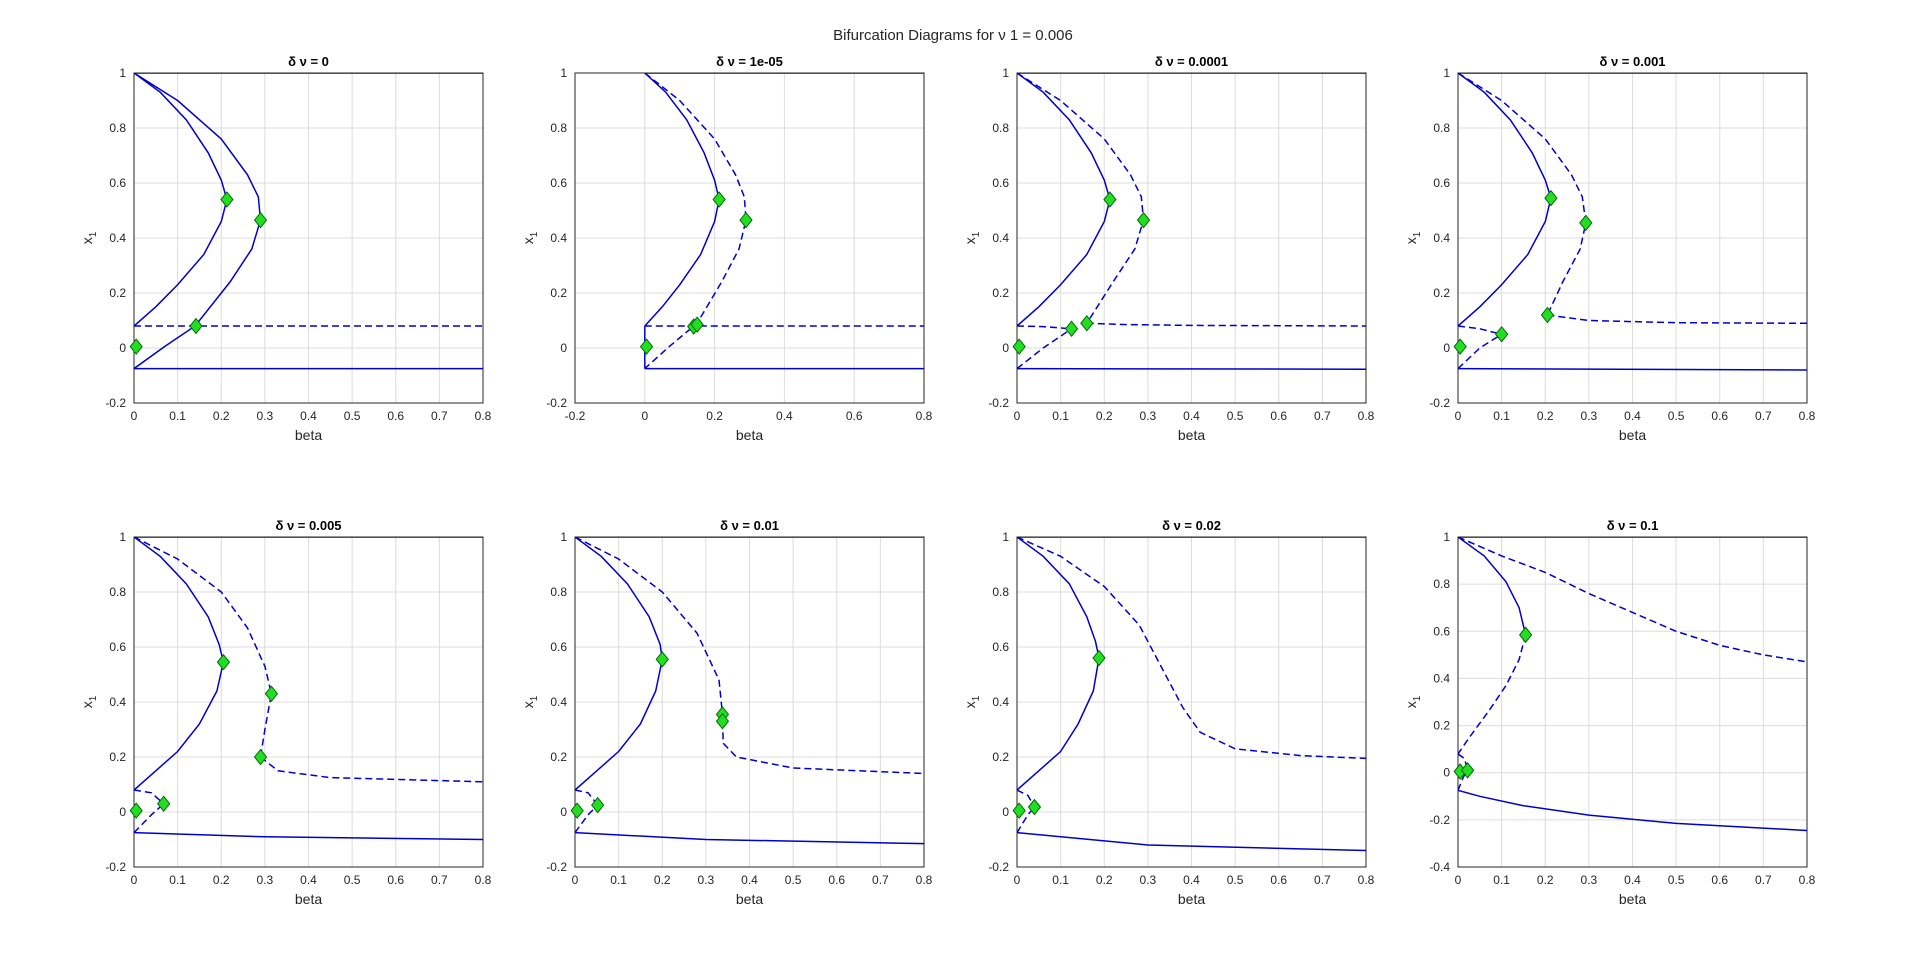  What do you see at coordinates (308, 61) in the screenshot?
I see `subplot-title: δ ν = 0` at bounding box center [308, 61].